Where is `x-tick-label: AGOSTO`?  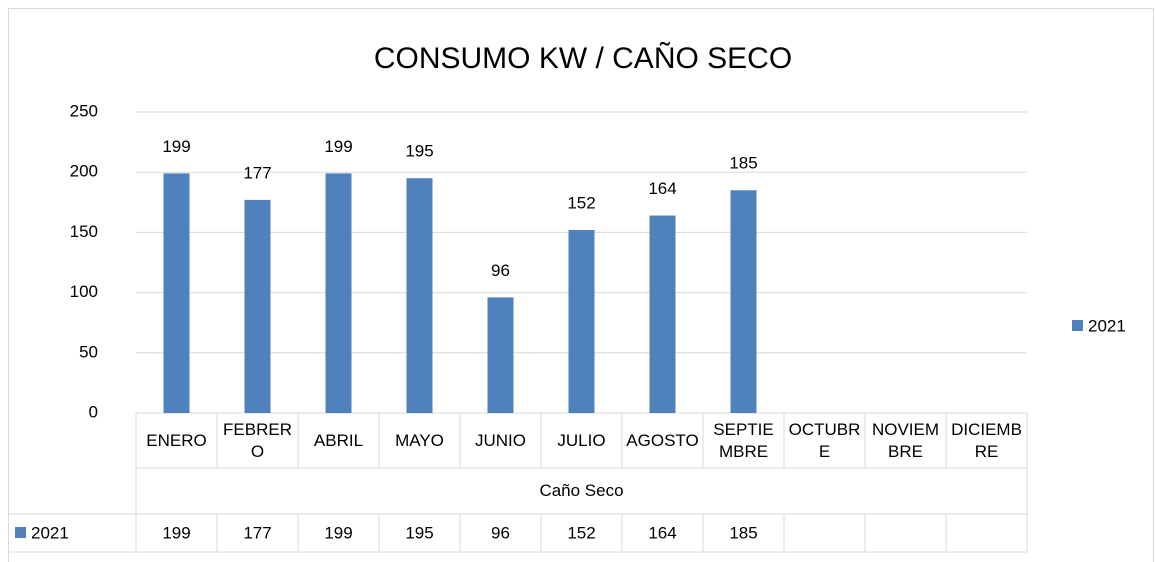 x-tick-label: AGOSTO is located at coordinates (662, 440).